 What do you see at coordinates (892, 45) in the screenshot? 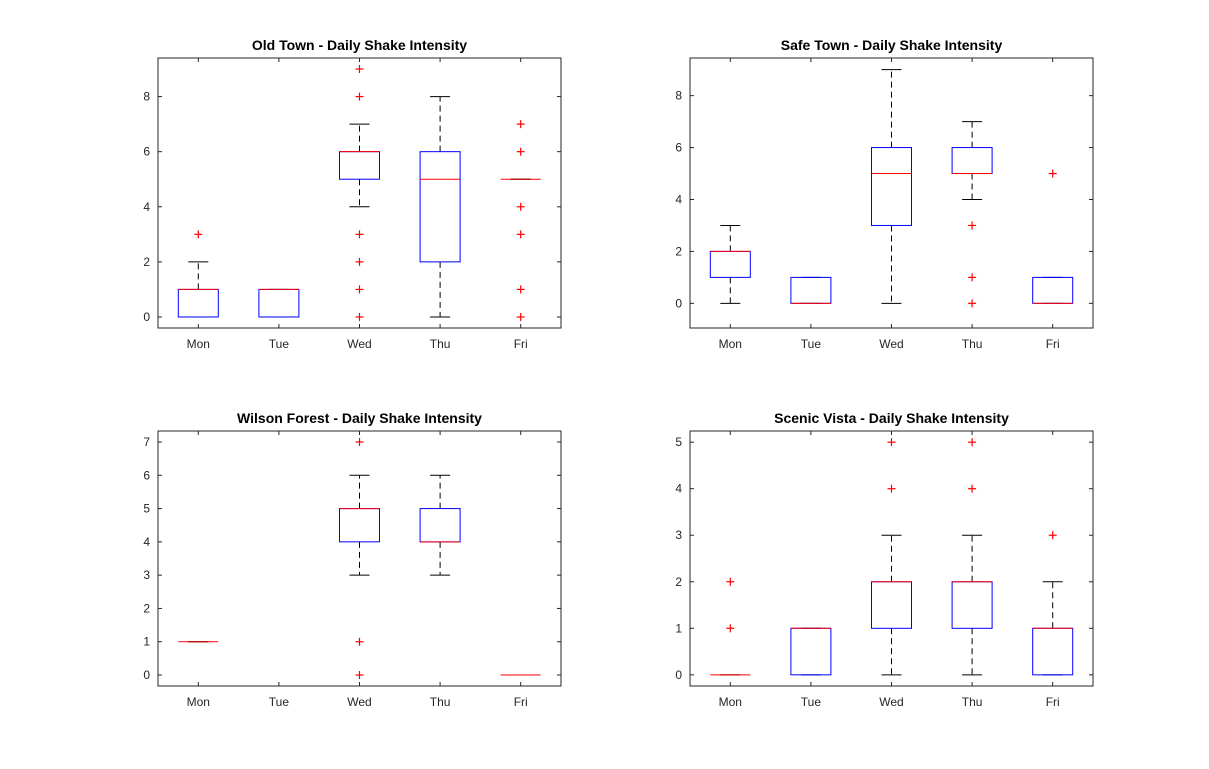
I see `chart-title: Safe Town - Daily Shake Intensity` at bounding box center [892, 45].